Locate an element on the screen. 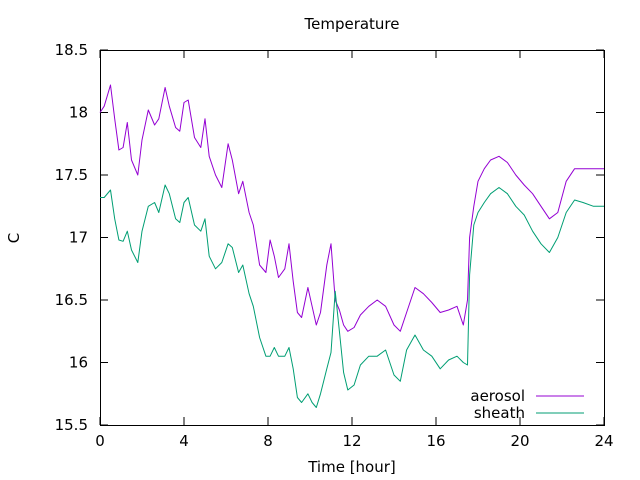 This screenshot has width=640, height=480. y-tick-label: 15.5 is located at coordinates (71, 425).